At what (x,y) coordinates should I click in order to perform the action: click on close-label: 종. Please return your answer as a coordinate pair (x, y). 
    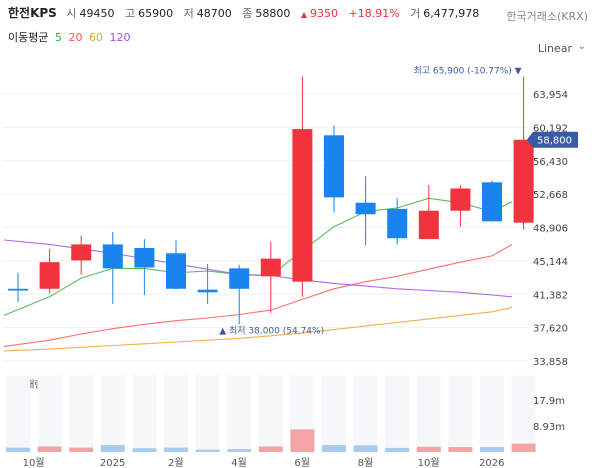
    Looking at the image, I should click on (247, 13).